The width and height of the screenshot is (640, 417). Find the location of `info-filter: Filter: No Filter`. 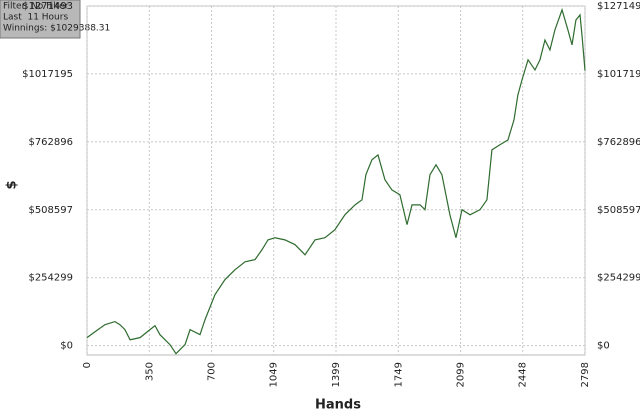

info-filter: Filter: No Filter is located at coordinates (36, 7).